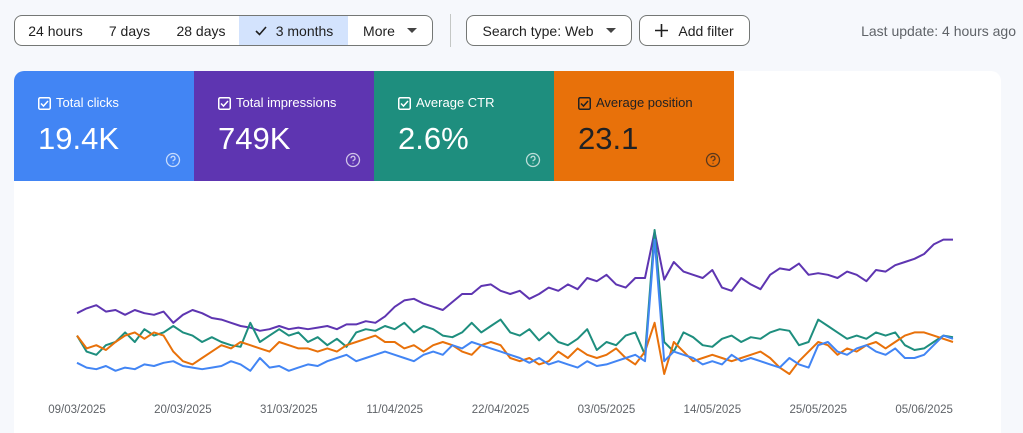 Image resolution: width=1023 pixels, height=433 pixels. What do you see at coordinates (201, 30) in the screenshot?
I see `range-28d: 28 days` at bounding box center [201, 30].